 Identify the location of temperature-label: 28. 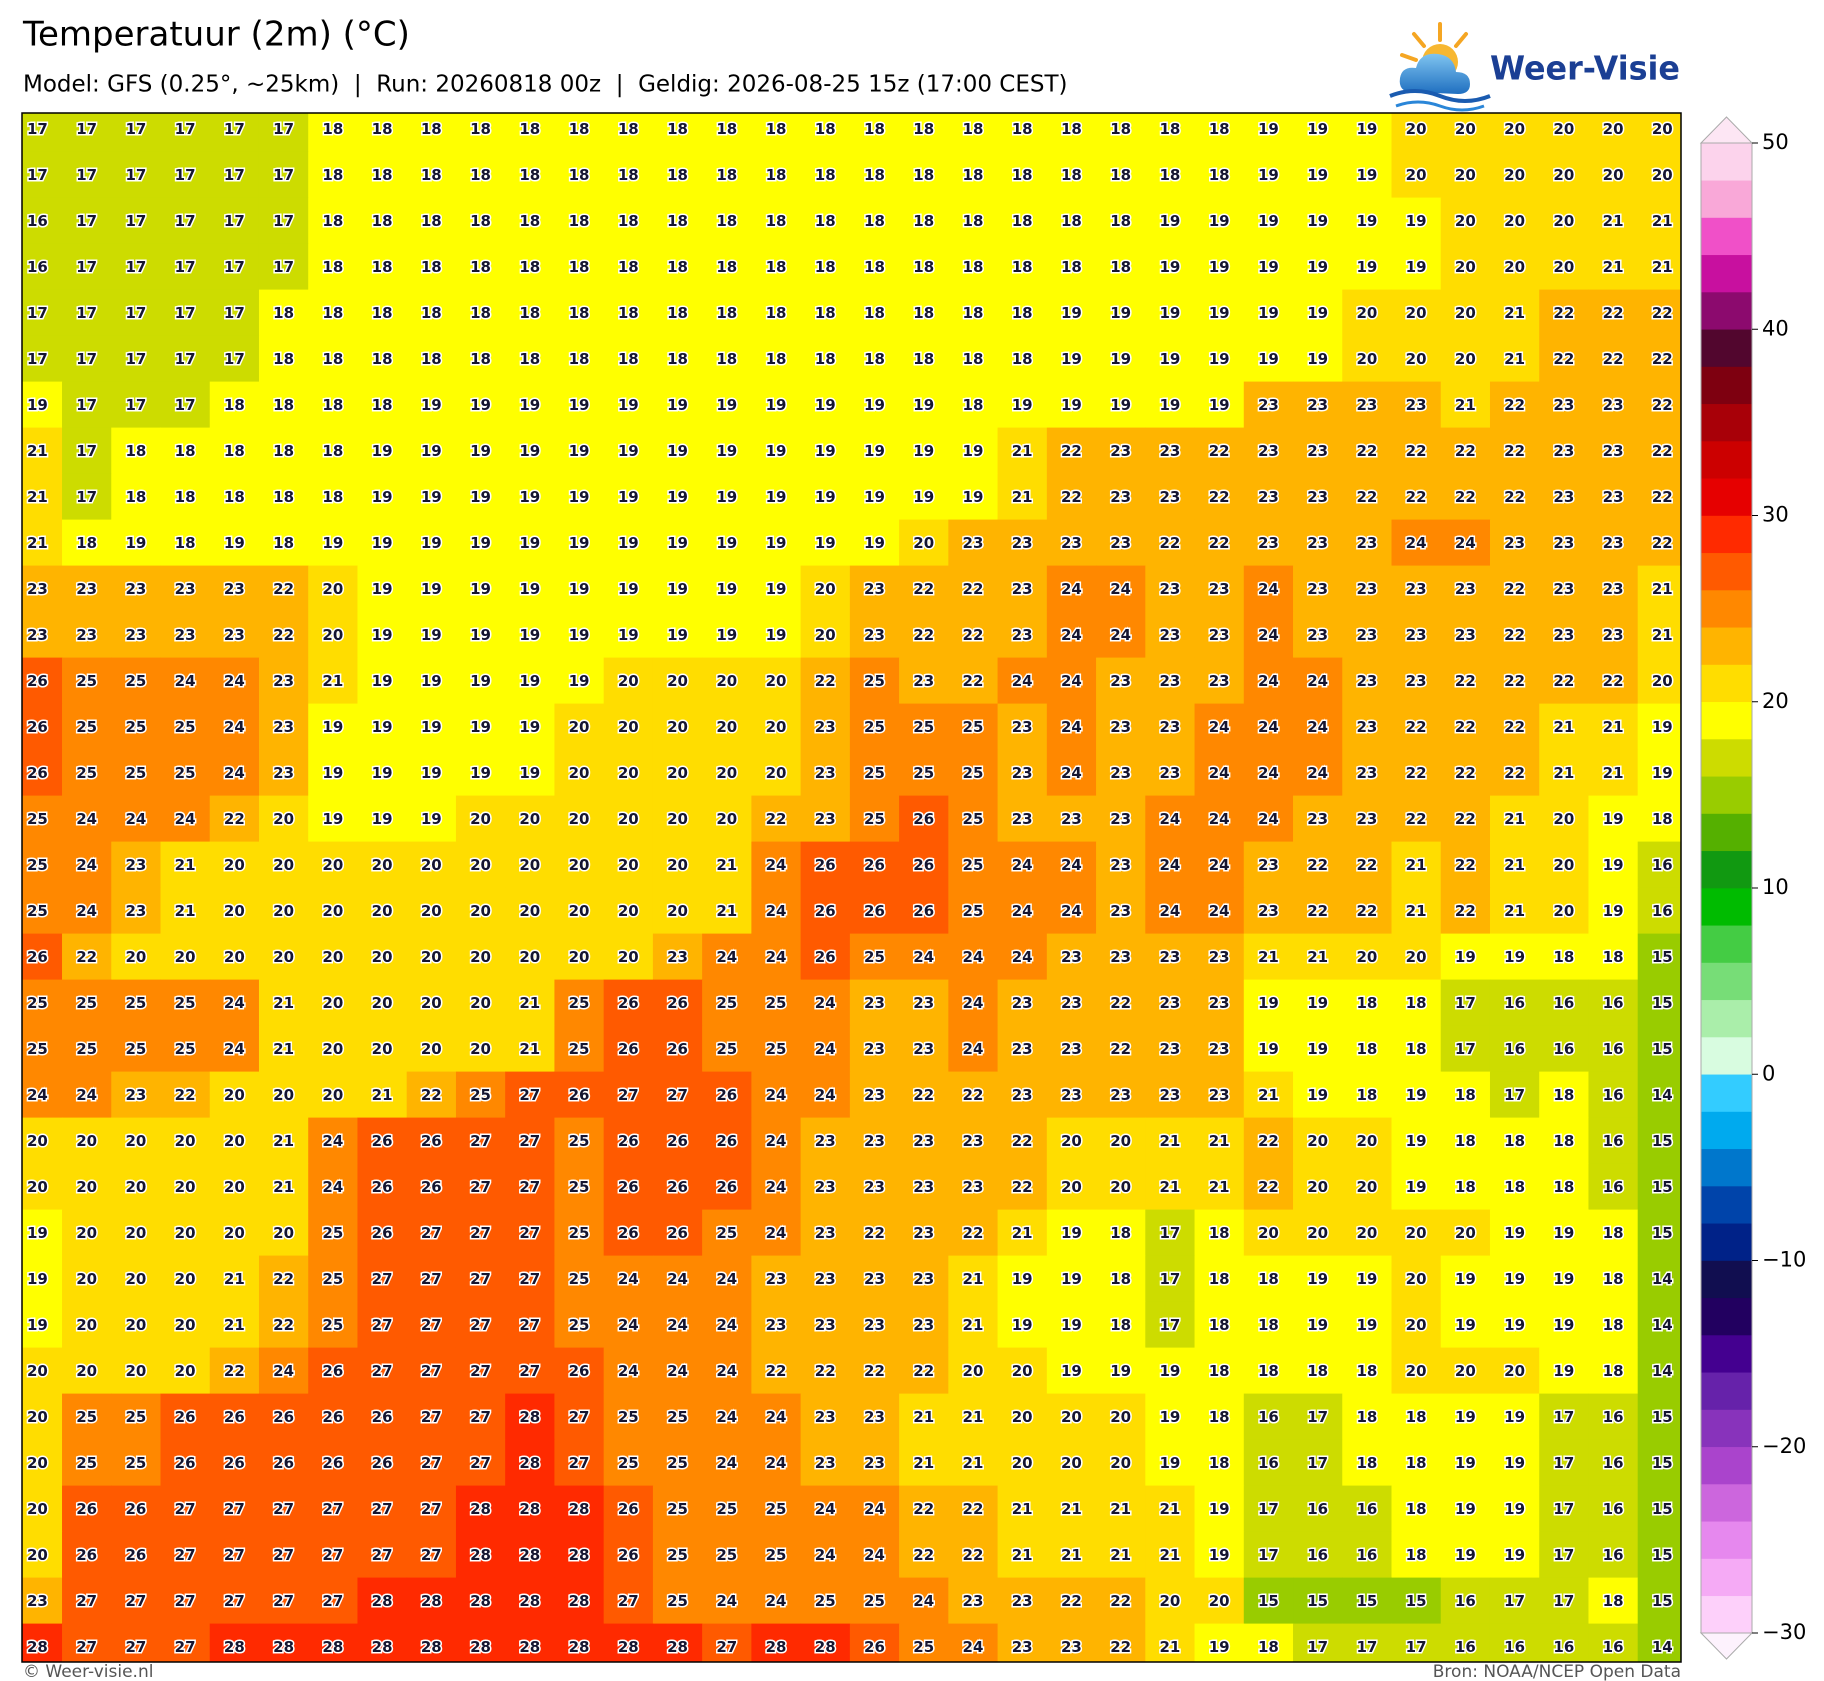
(431, 1647).